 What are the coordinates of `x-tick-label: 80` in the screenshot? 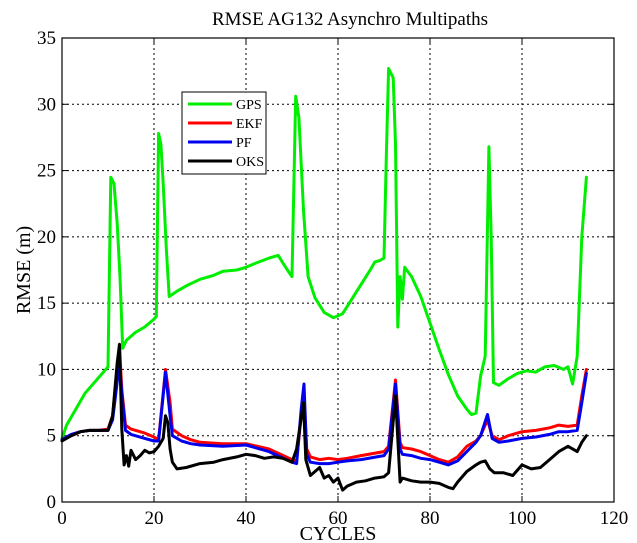 It's located at (430, 518).